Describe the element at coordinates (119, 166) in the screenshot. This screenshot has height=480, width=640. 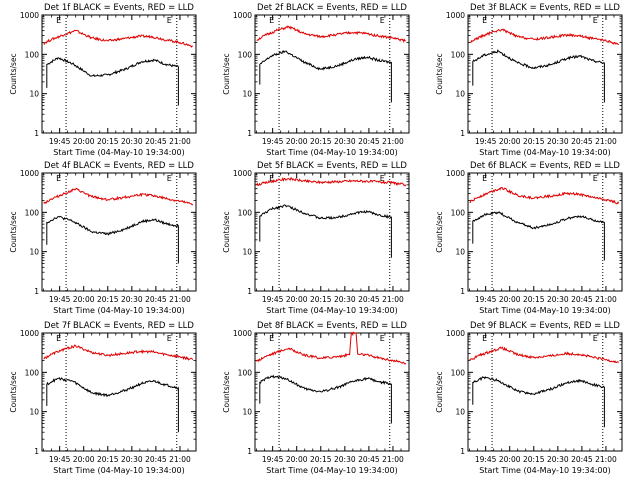
I see `chart-title: Det 4f BLACK = Events, RED = LLD` at that location.